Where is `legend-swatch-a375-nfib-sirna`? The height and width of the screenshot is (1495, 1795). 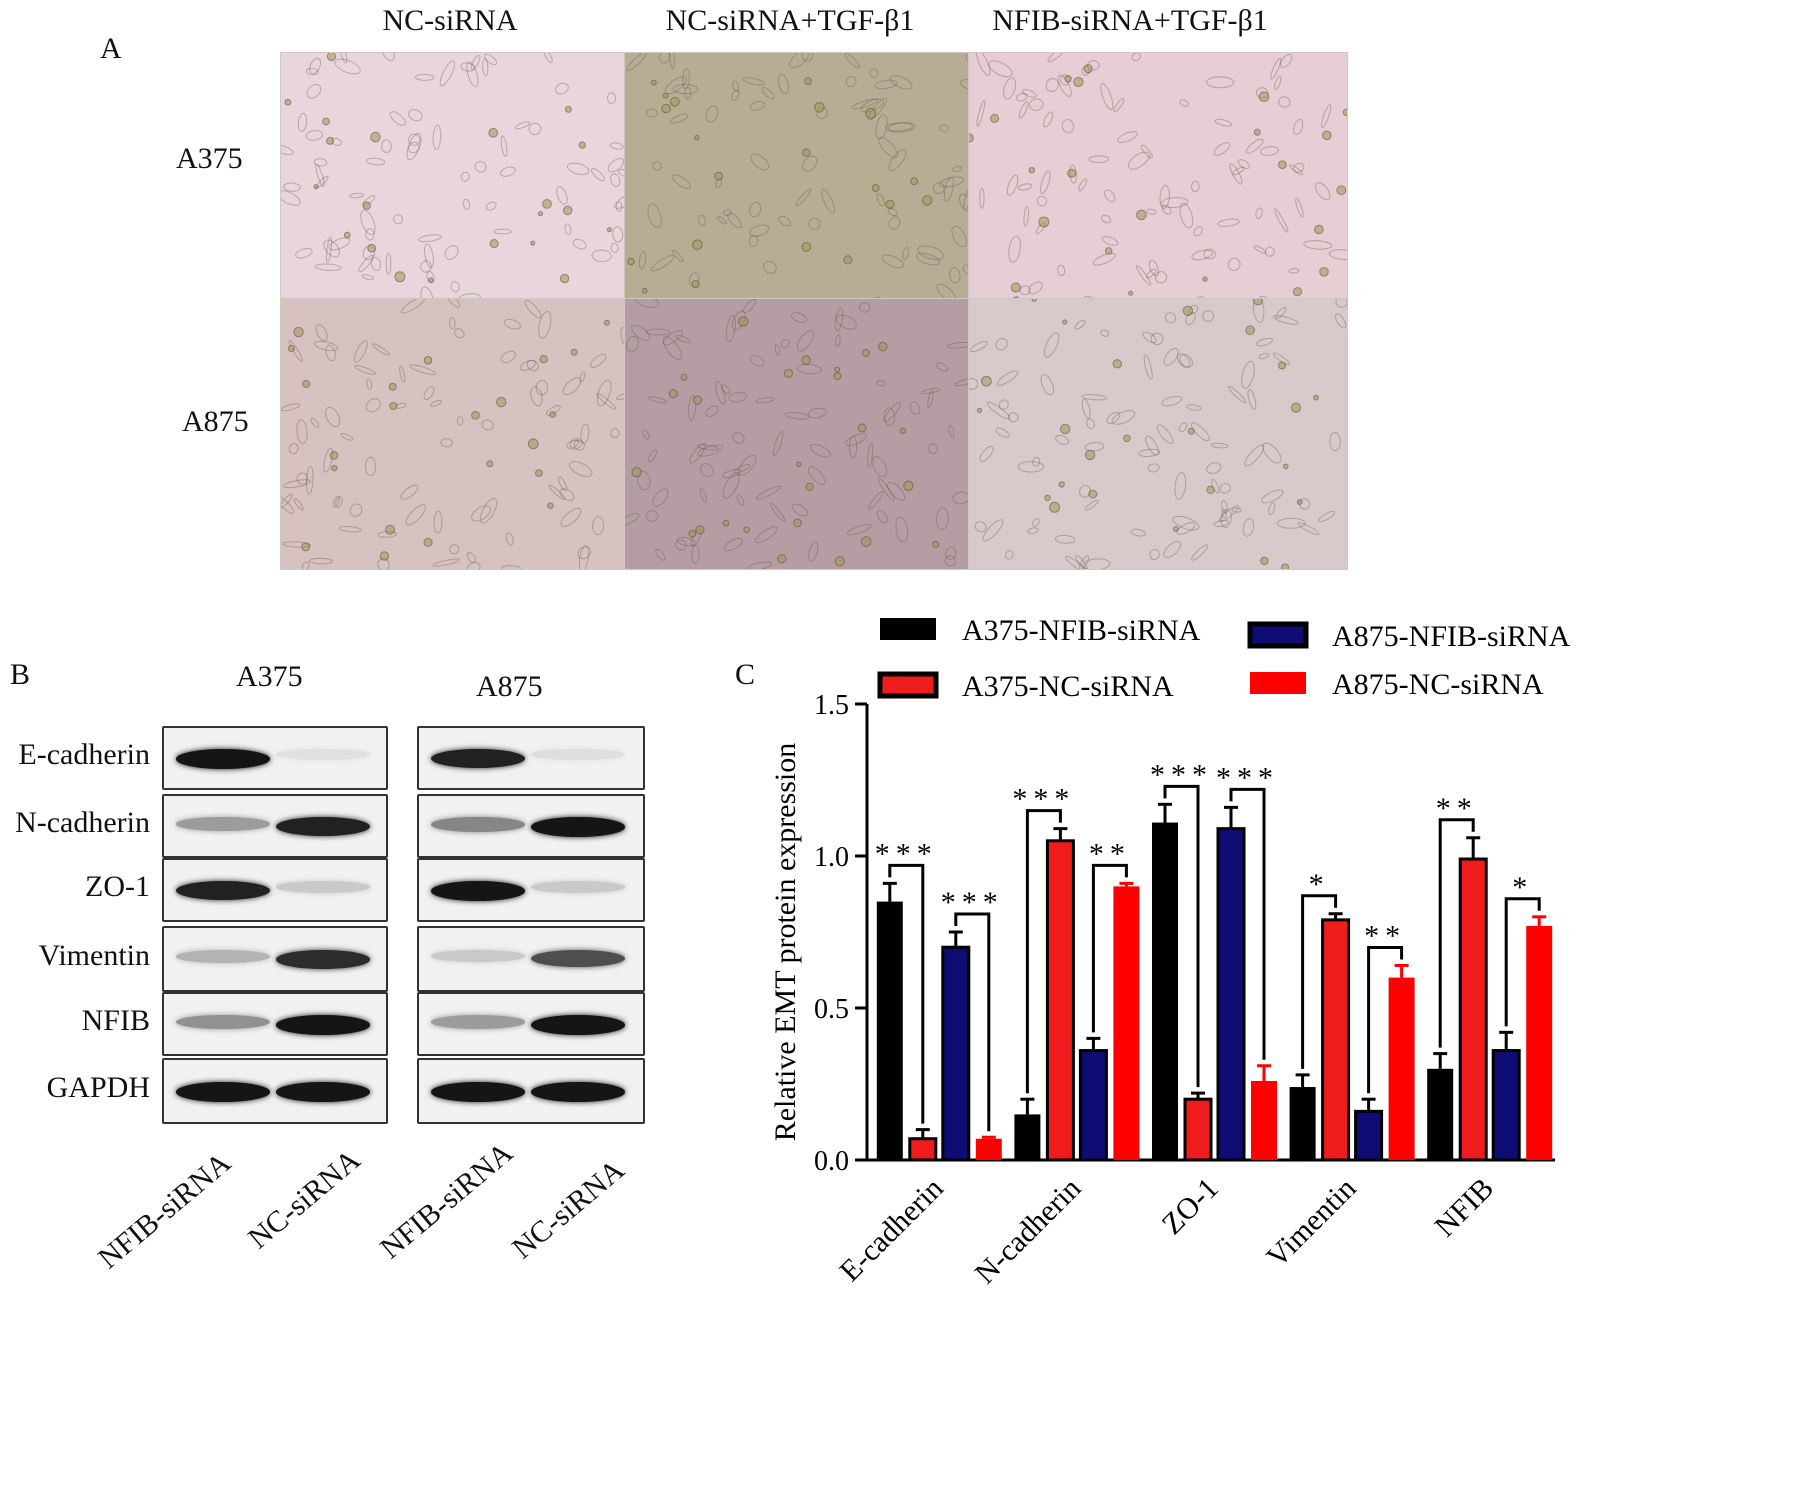
legend-swatch-a375-nfib-sirna is located at coordinates (908, 629).